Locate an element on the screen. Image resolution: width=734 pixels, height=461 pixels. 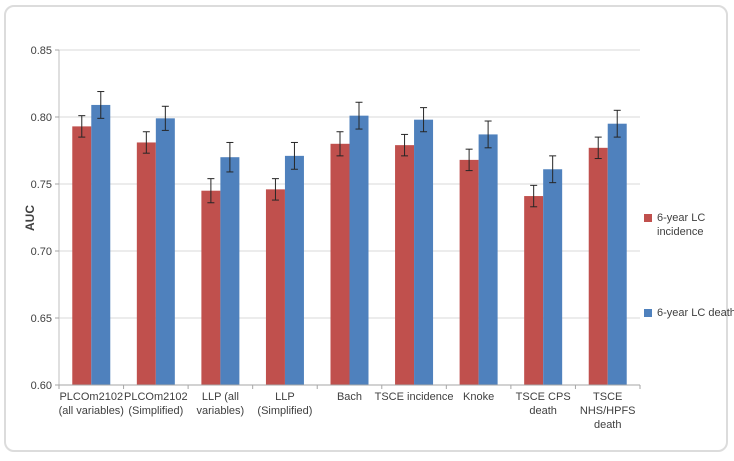
y-tick-label: 0.65 is located at coordinates (41, 319).